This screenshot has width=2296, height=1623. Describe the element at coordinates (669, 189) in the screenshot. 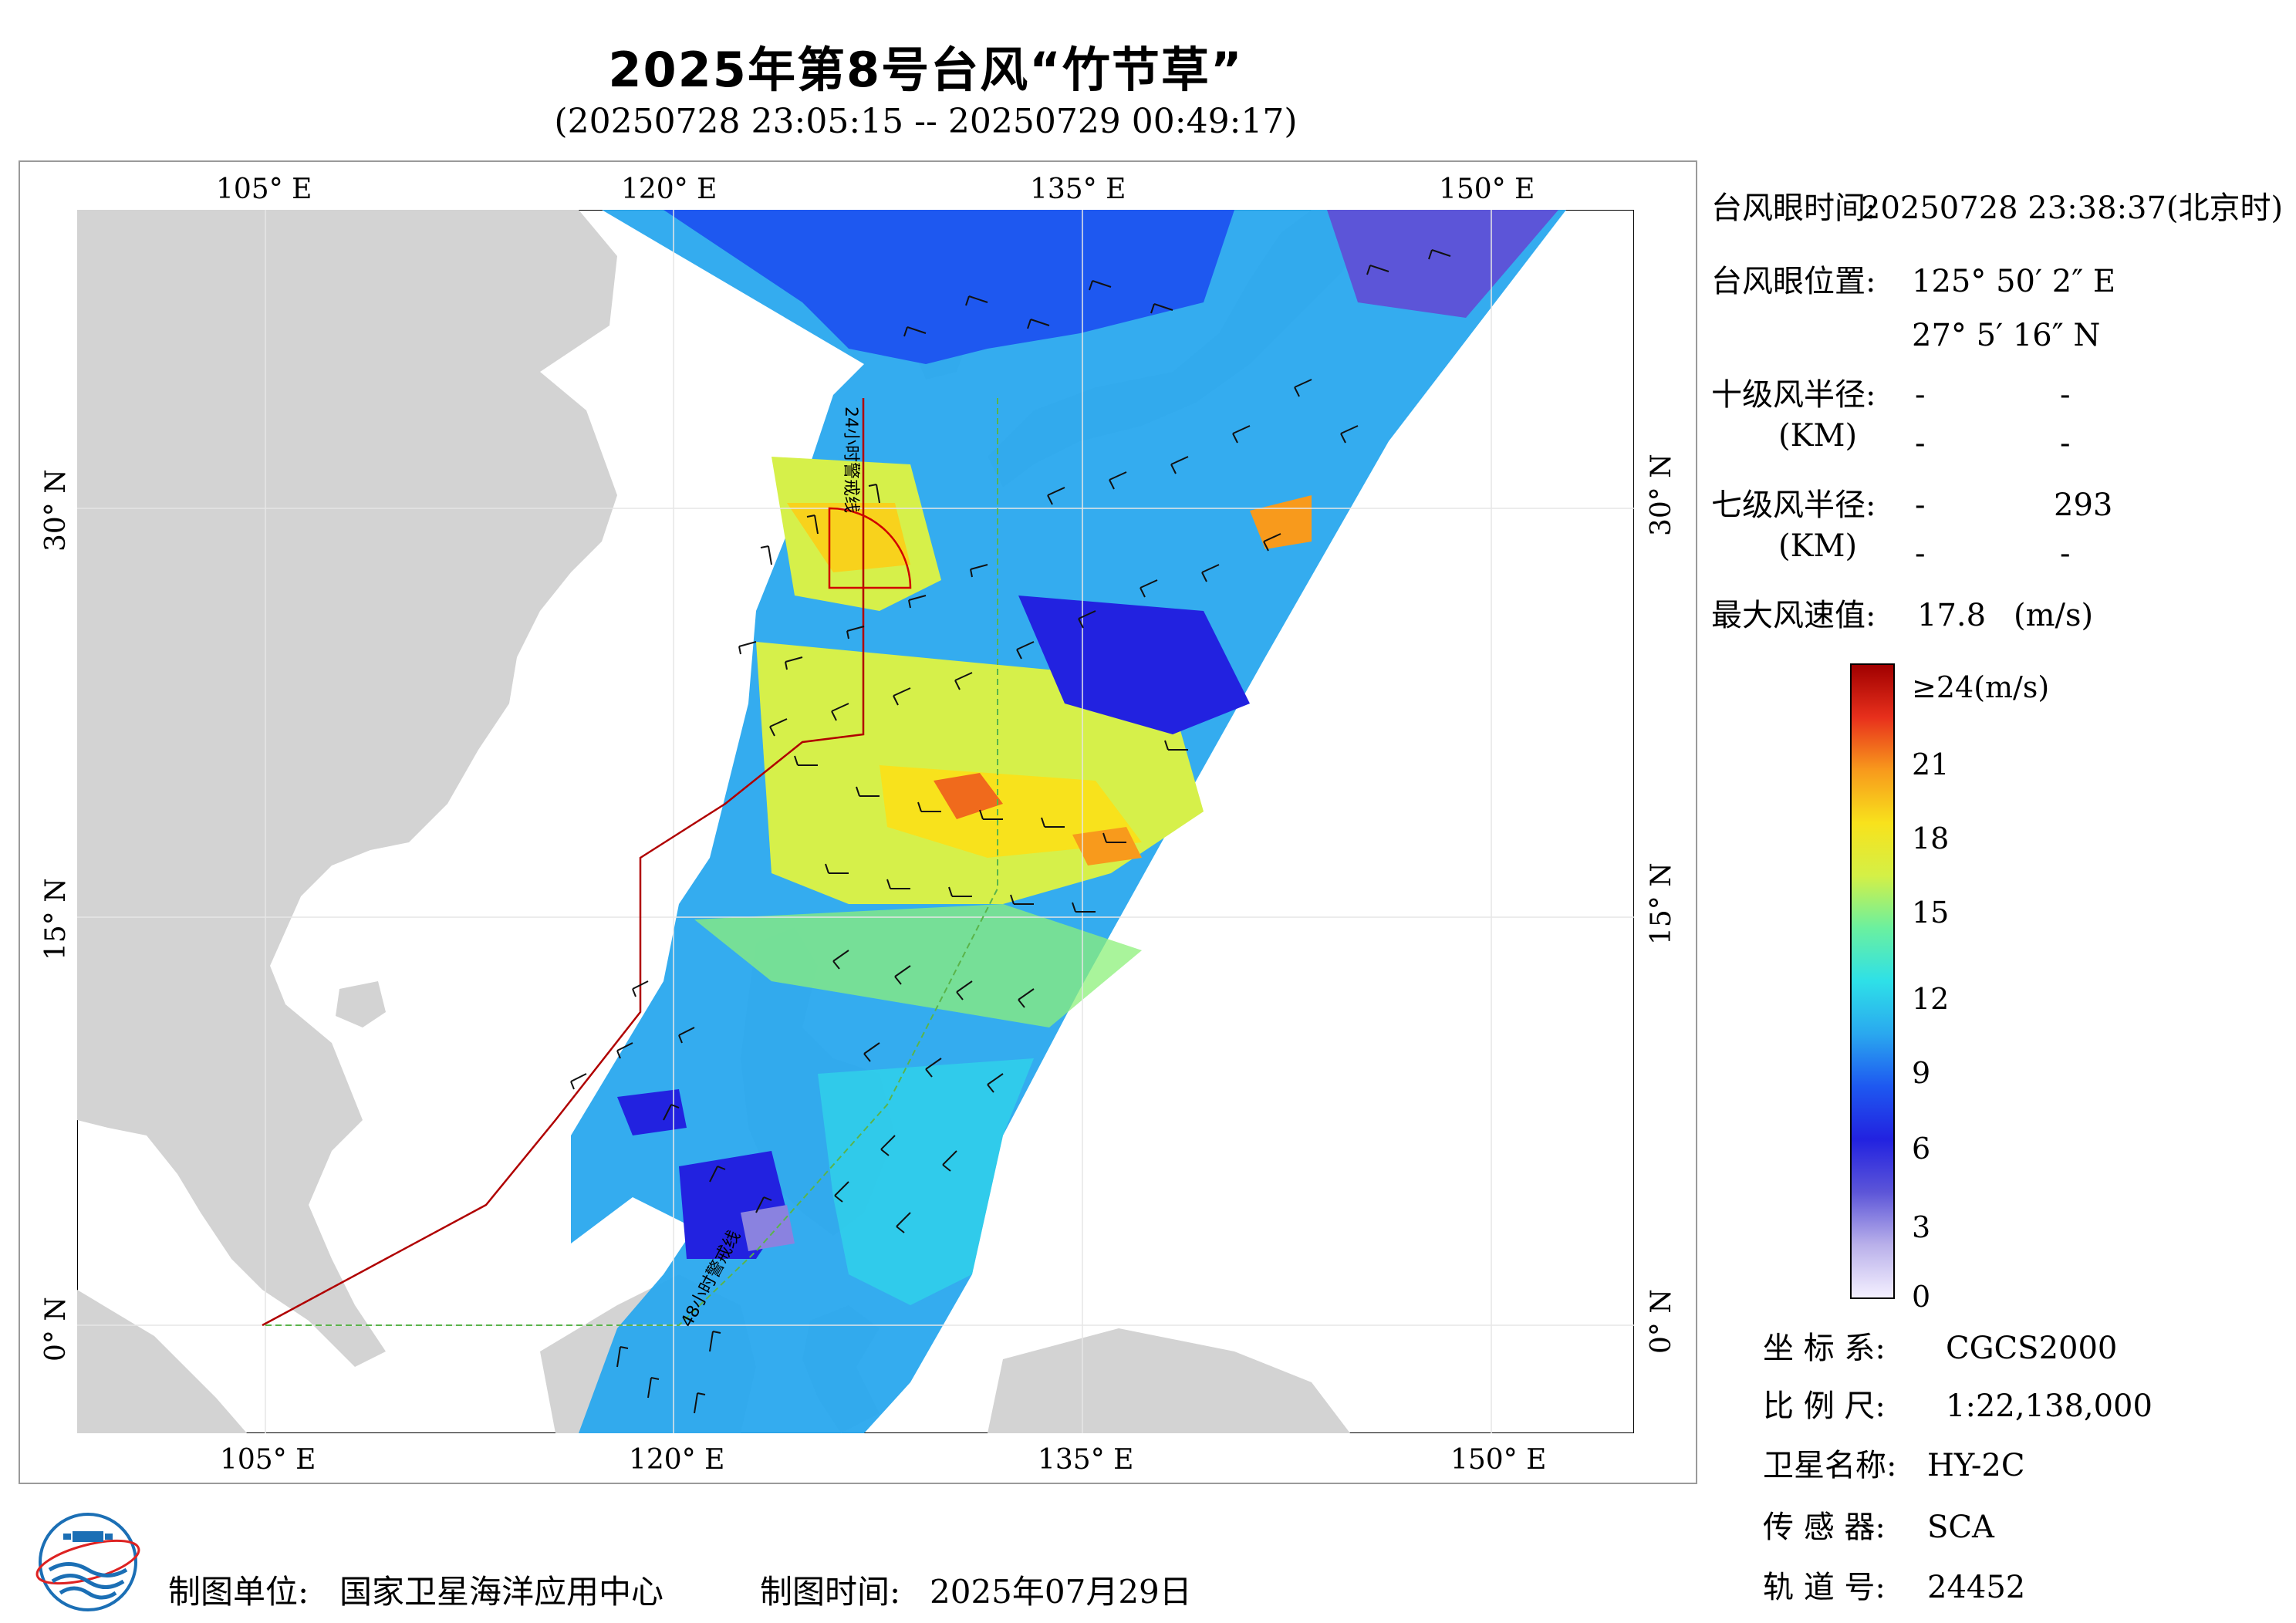

I see `lon-label-top-120: 120° E` at that location.